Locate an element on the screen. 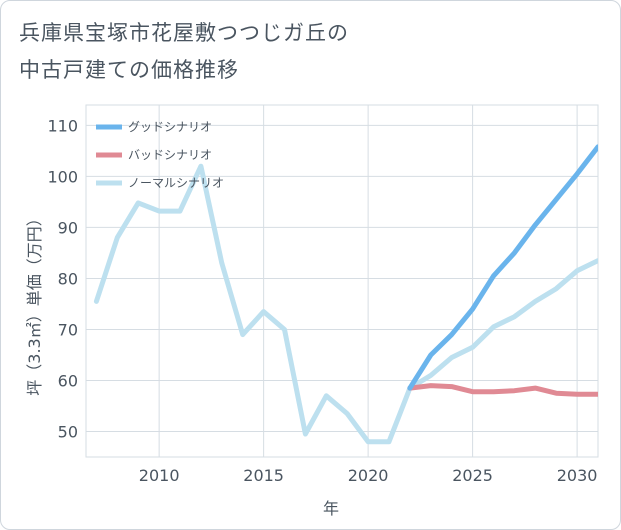 This screenshot has width=621, height=530. y-tick-label: 50 is located at coordinates (68, 431).